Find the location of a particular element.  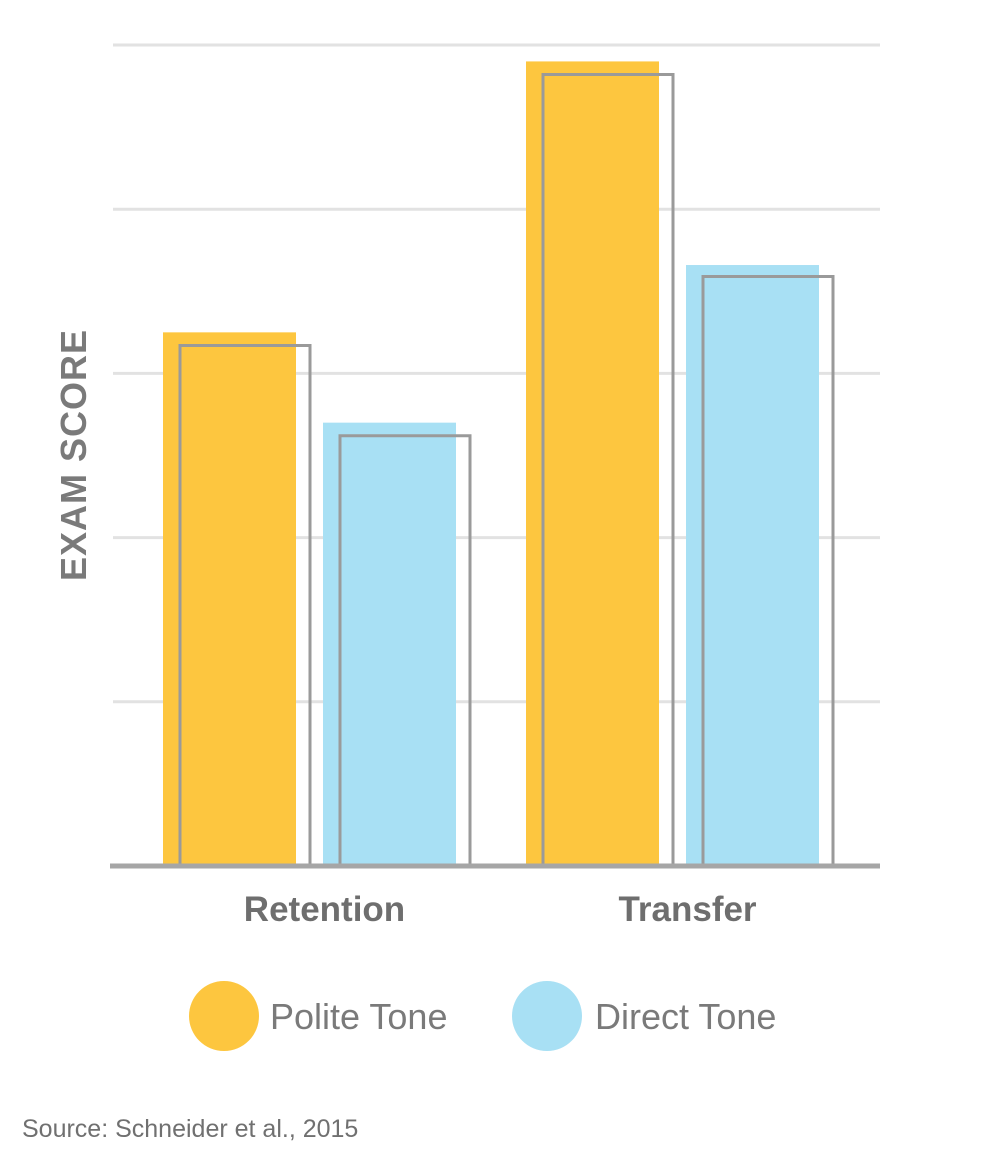

legend-label-polite-tone: Polite Tone is located at coordinates (358, 1016).